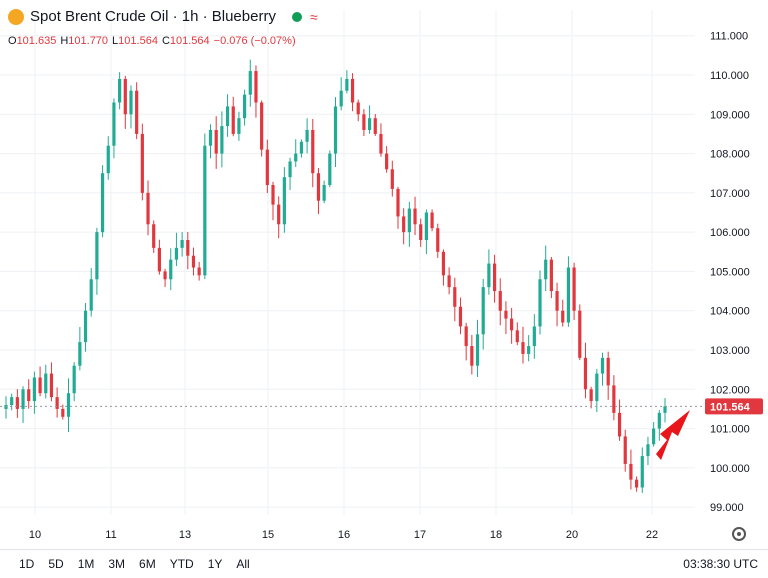 Image resolution: width=768 pixels, height=578 pixels. Describe the element at coordinates (730, 351) in the screenshot. I see `y-tick-label: 103.000` at that location.